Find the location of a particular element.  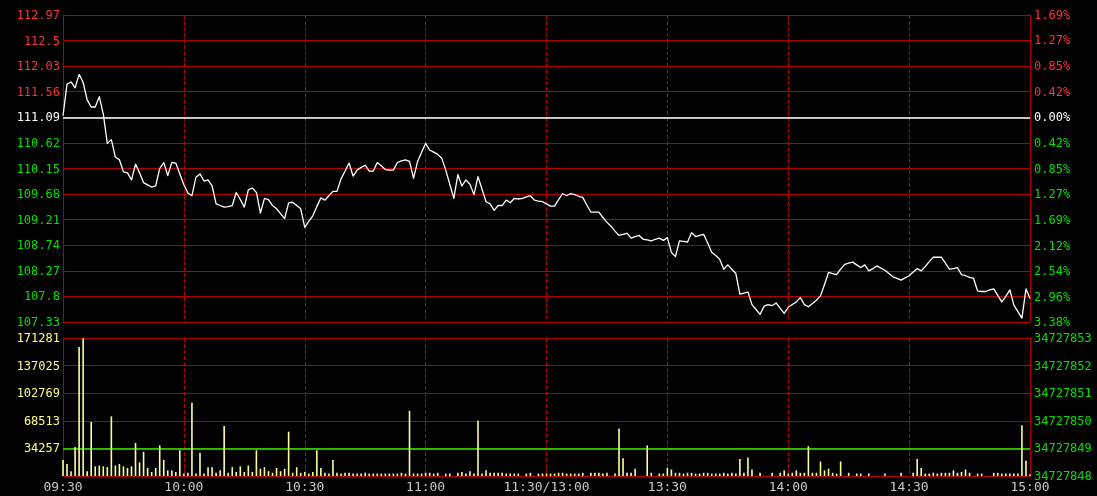

y-tick-label: 110.62 is located at coordinates (38, 142).